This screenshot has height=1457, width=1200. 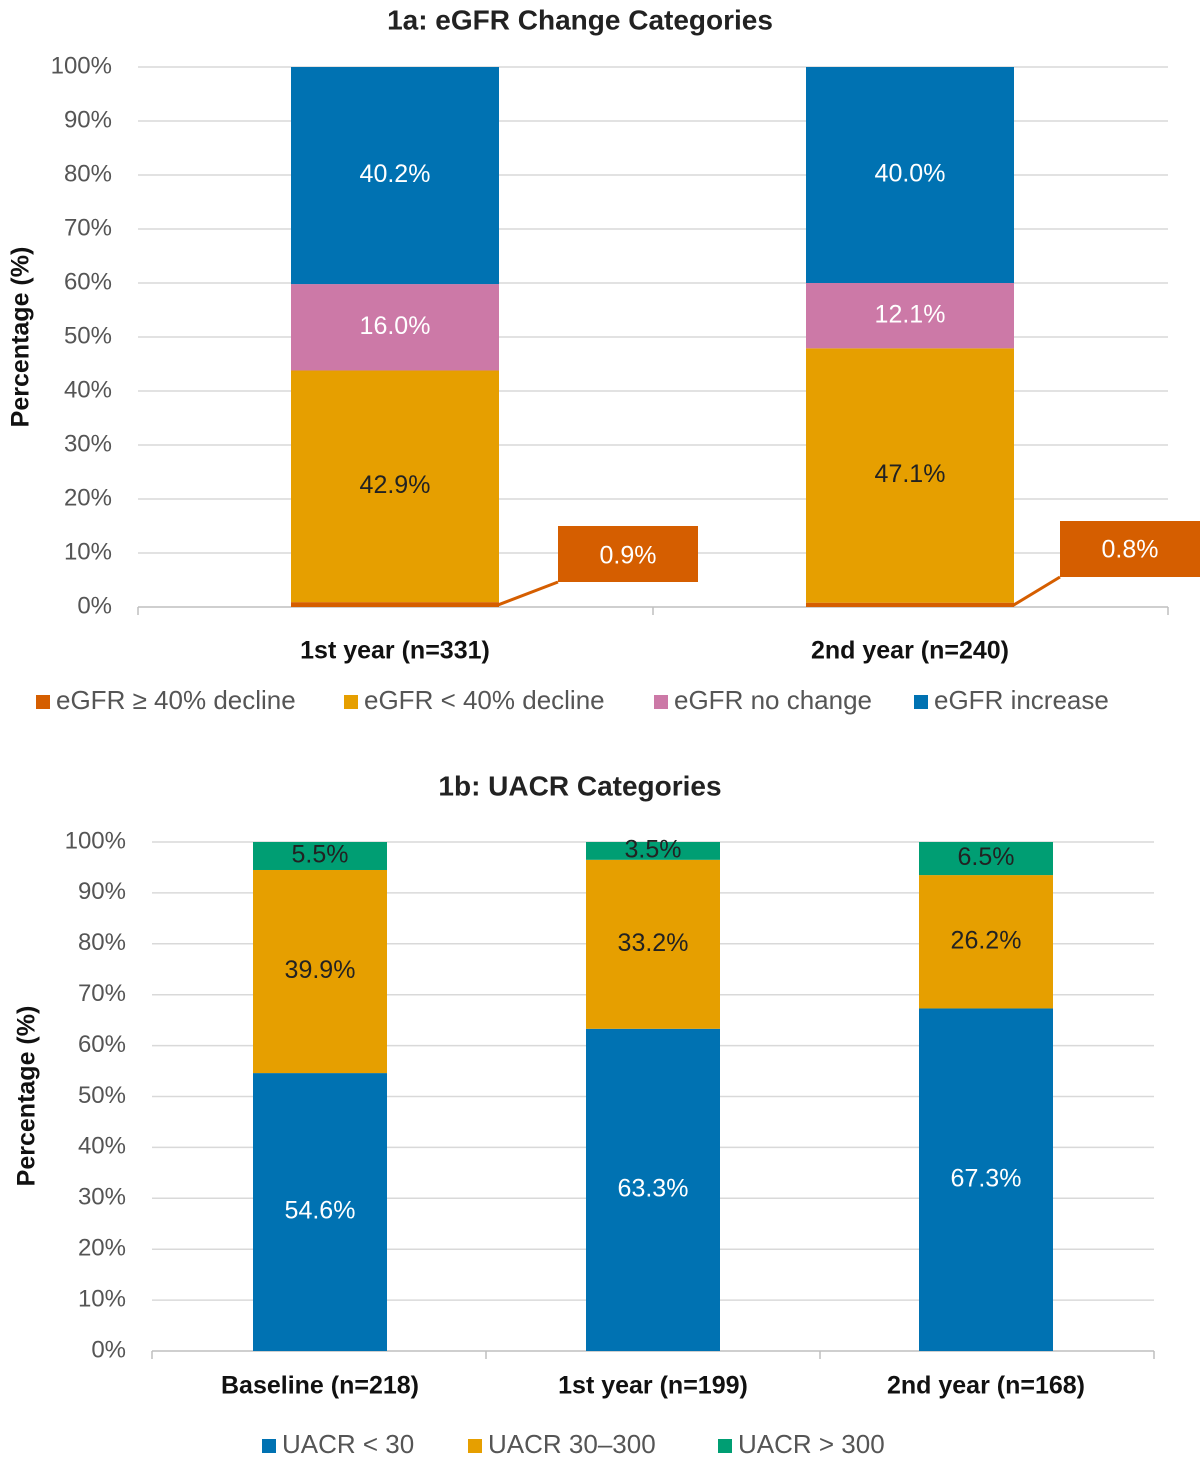 I want to click on data-label: 42.9%, so click(x=395, y=485).